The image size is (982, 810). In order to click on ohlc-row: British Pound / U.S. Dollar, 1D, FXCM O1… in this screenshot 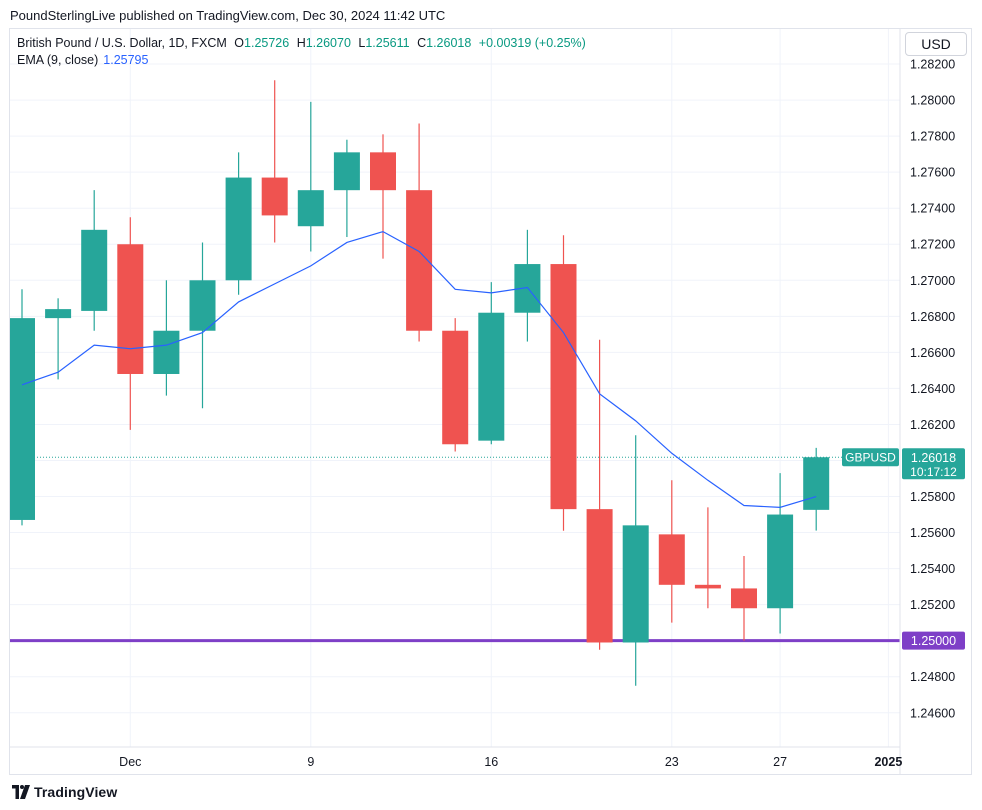, I will do `click(301, 43)`.